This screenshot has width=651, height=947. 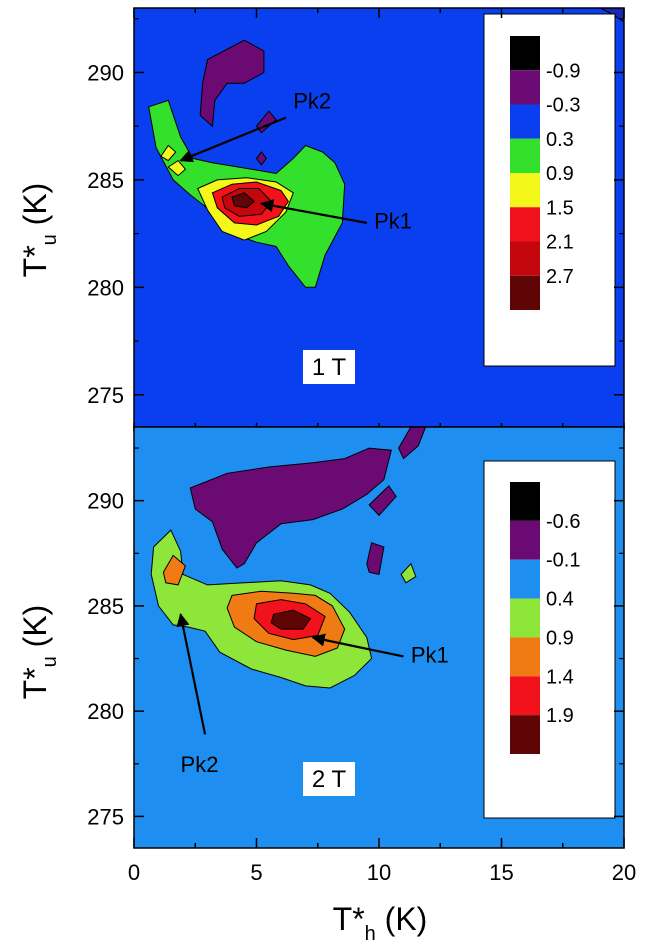 I want to click on legend-label-bot-2: 0.4, so click(x=560, y=600).